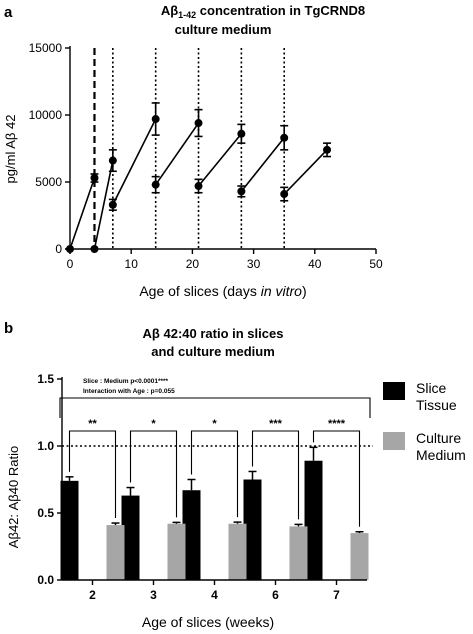 Image resolution: width=473 pixels, height=634 pixels. I want to click on y-tick-label: 5000, so click(48, 182).